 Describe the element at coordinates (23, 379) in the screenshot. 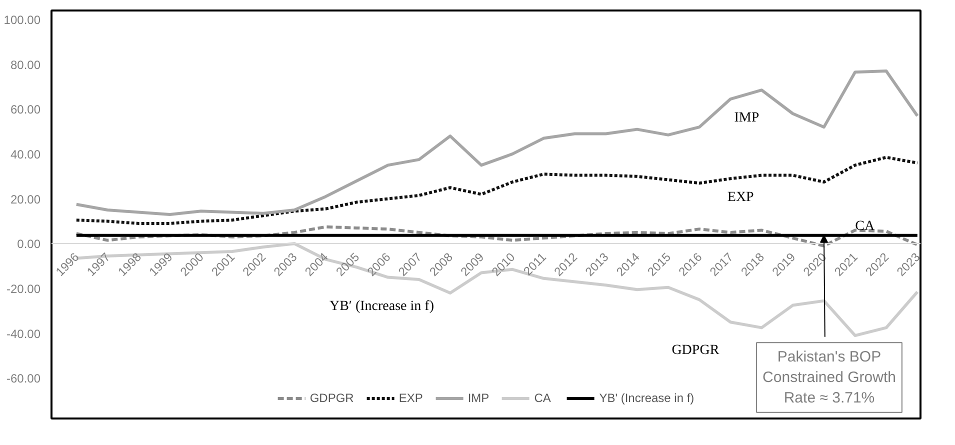

I see `y-tick-label: -60.00` at that location.